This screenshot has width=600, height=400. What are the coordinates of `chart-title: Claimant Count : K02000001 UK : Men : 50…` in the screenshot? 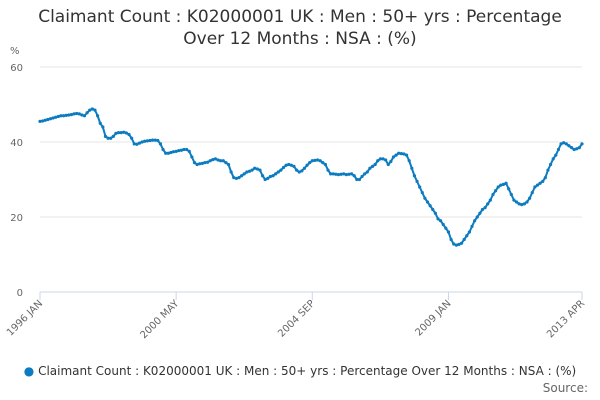 It's located at (300, 28).